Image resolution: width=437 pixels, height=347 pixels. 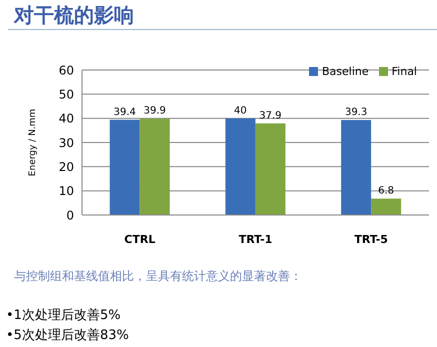 I want to click on text: •1次处理后改善5%, so click(x=63, y=315).